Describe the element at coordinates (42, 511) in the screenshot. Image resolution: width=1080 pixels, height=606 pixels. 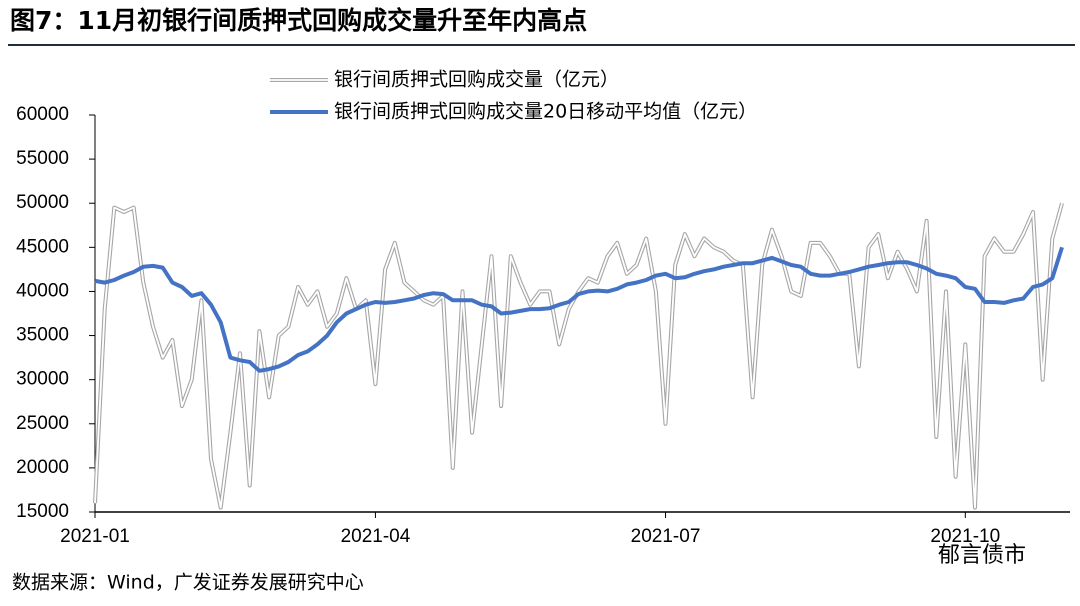
I see `y-tick-label: 15000` at that location.